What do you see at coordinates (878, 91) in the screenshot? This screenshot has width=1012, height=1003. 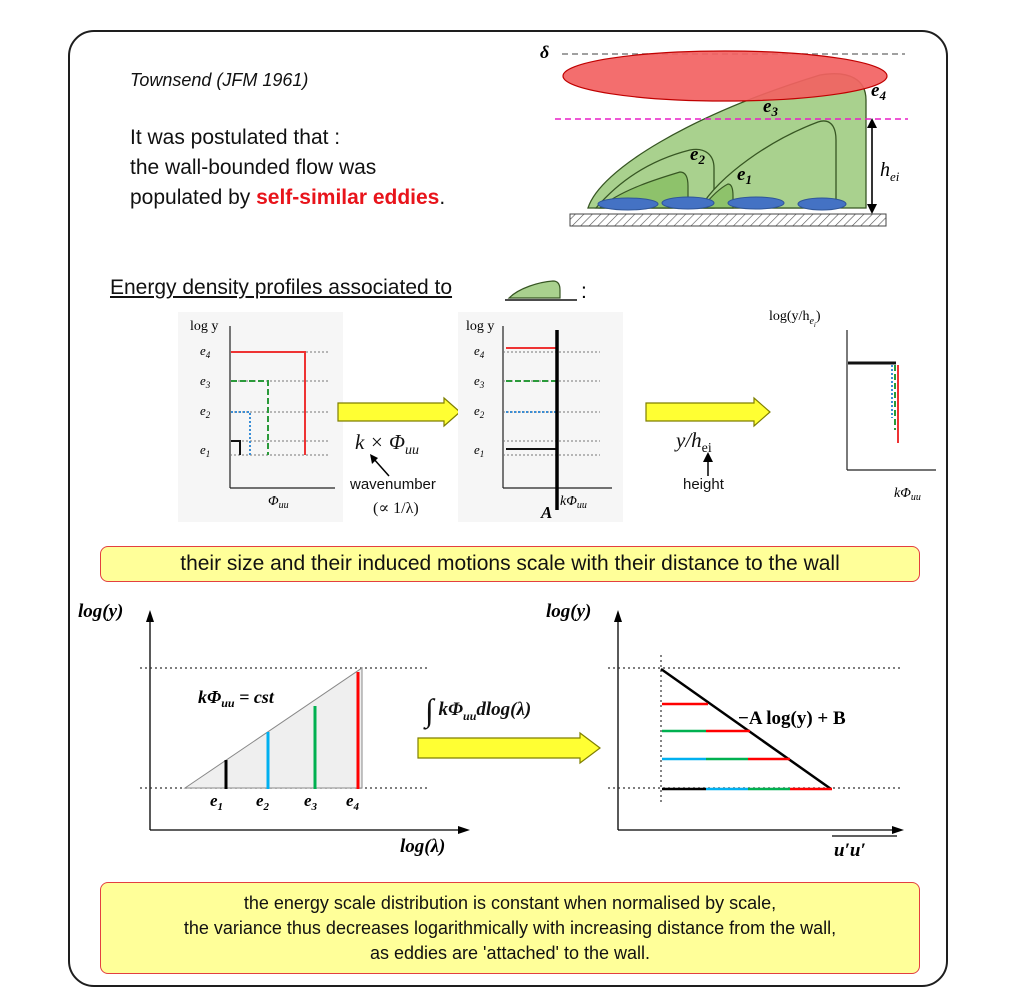 I see `eddy-label-e4: e4` at bounding box center [878, 91].